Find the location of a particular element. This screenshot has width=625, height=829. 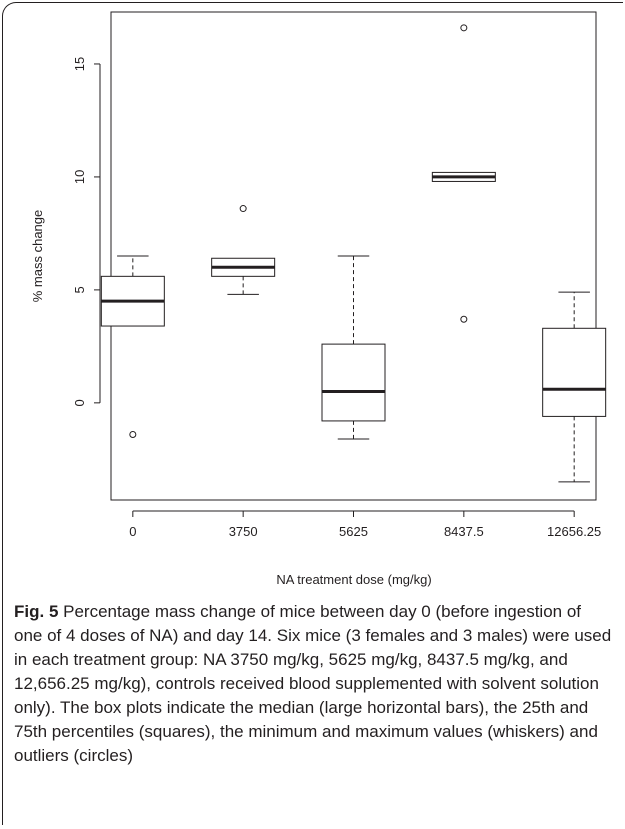

x-axis: 0 3750 5625 8437.5 12656.25 is located at coordinates (365, 524).